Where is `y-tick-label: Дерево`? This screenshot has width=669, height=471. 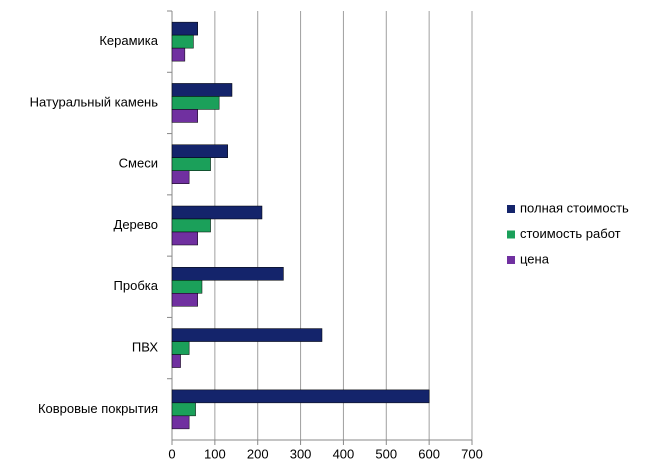 y-tick-label: Дерево is located at coordinates (136, 224).